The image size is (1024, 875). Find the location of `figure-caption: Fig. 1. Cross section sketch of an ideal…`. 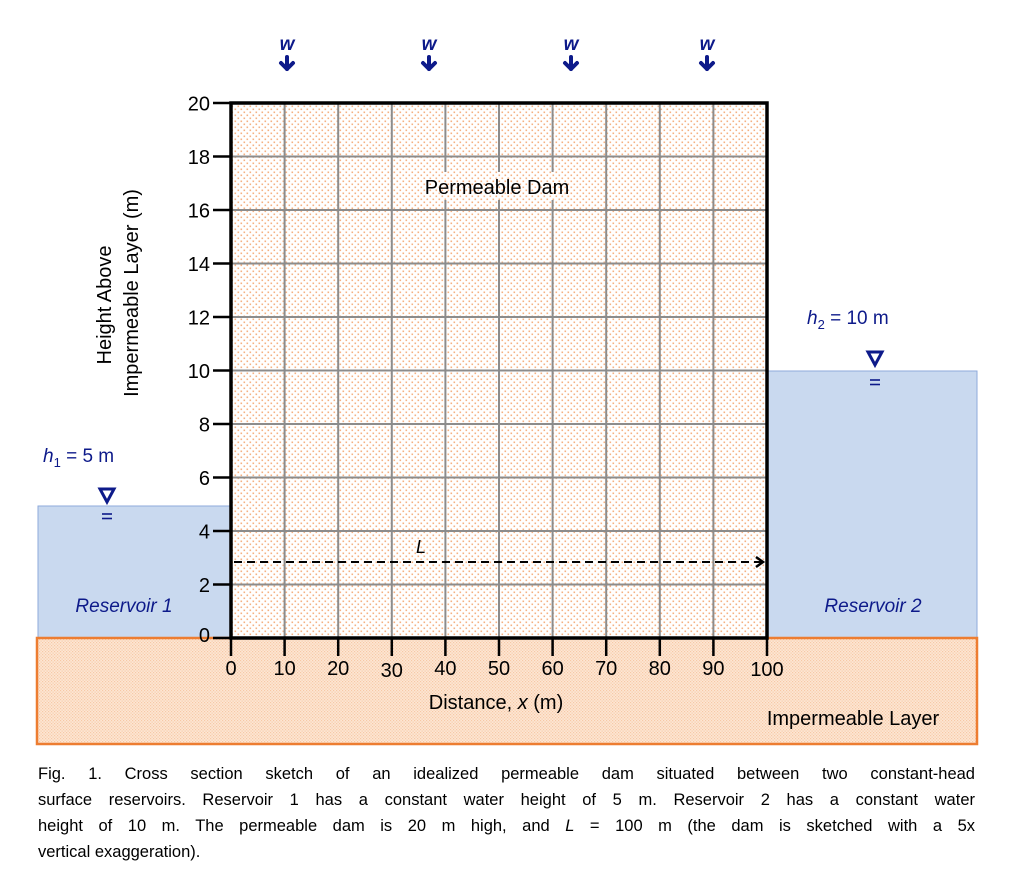

figure-caption: Fig. 1. Cross section sketch of an ideal… is located at coordinates (506, 813).